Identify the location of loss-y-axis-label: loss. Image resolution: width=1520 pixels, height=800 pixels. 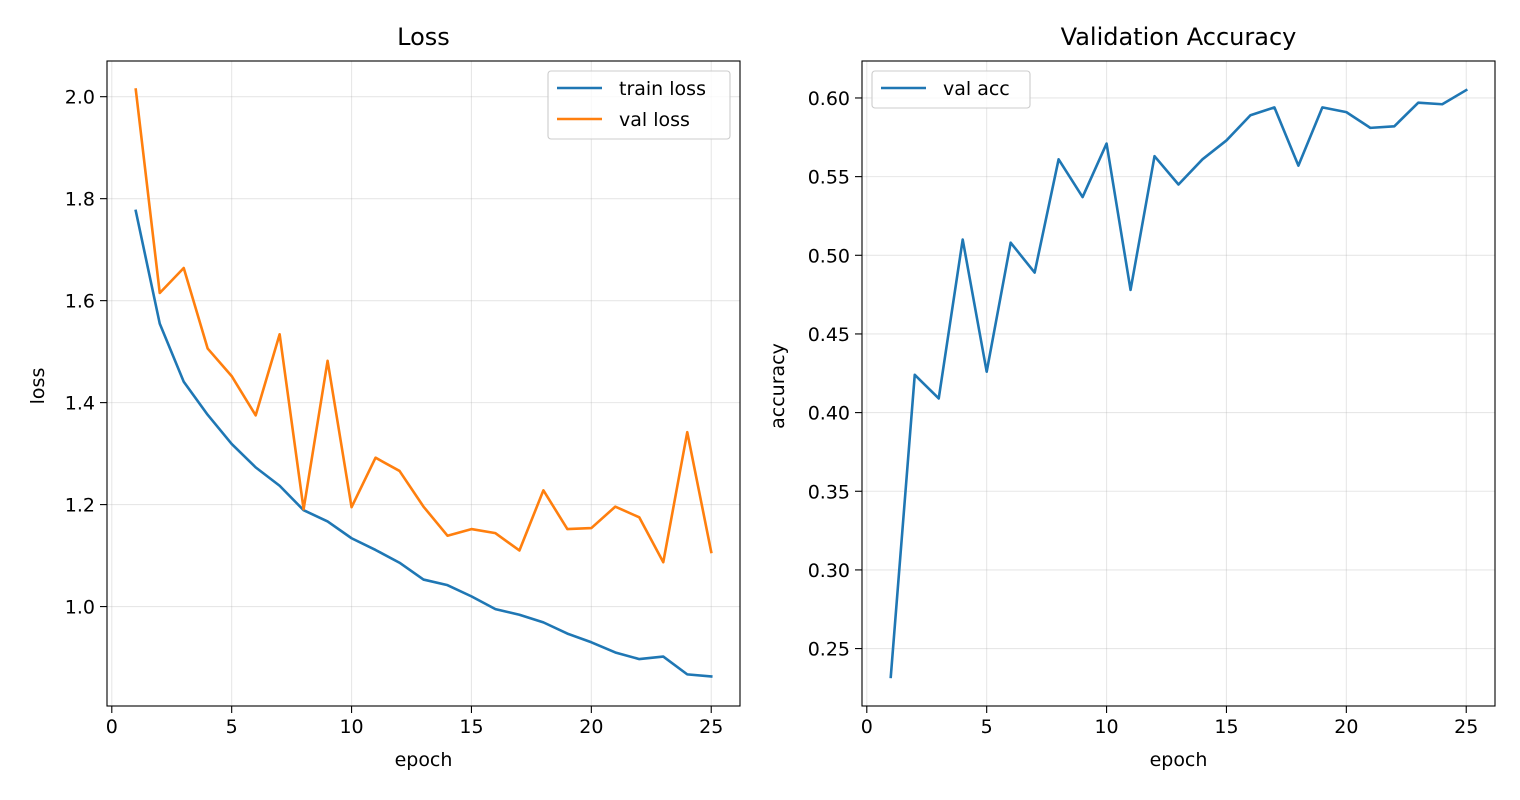
(38, 386).